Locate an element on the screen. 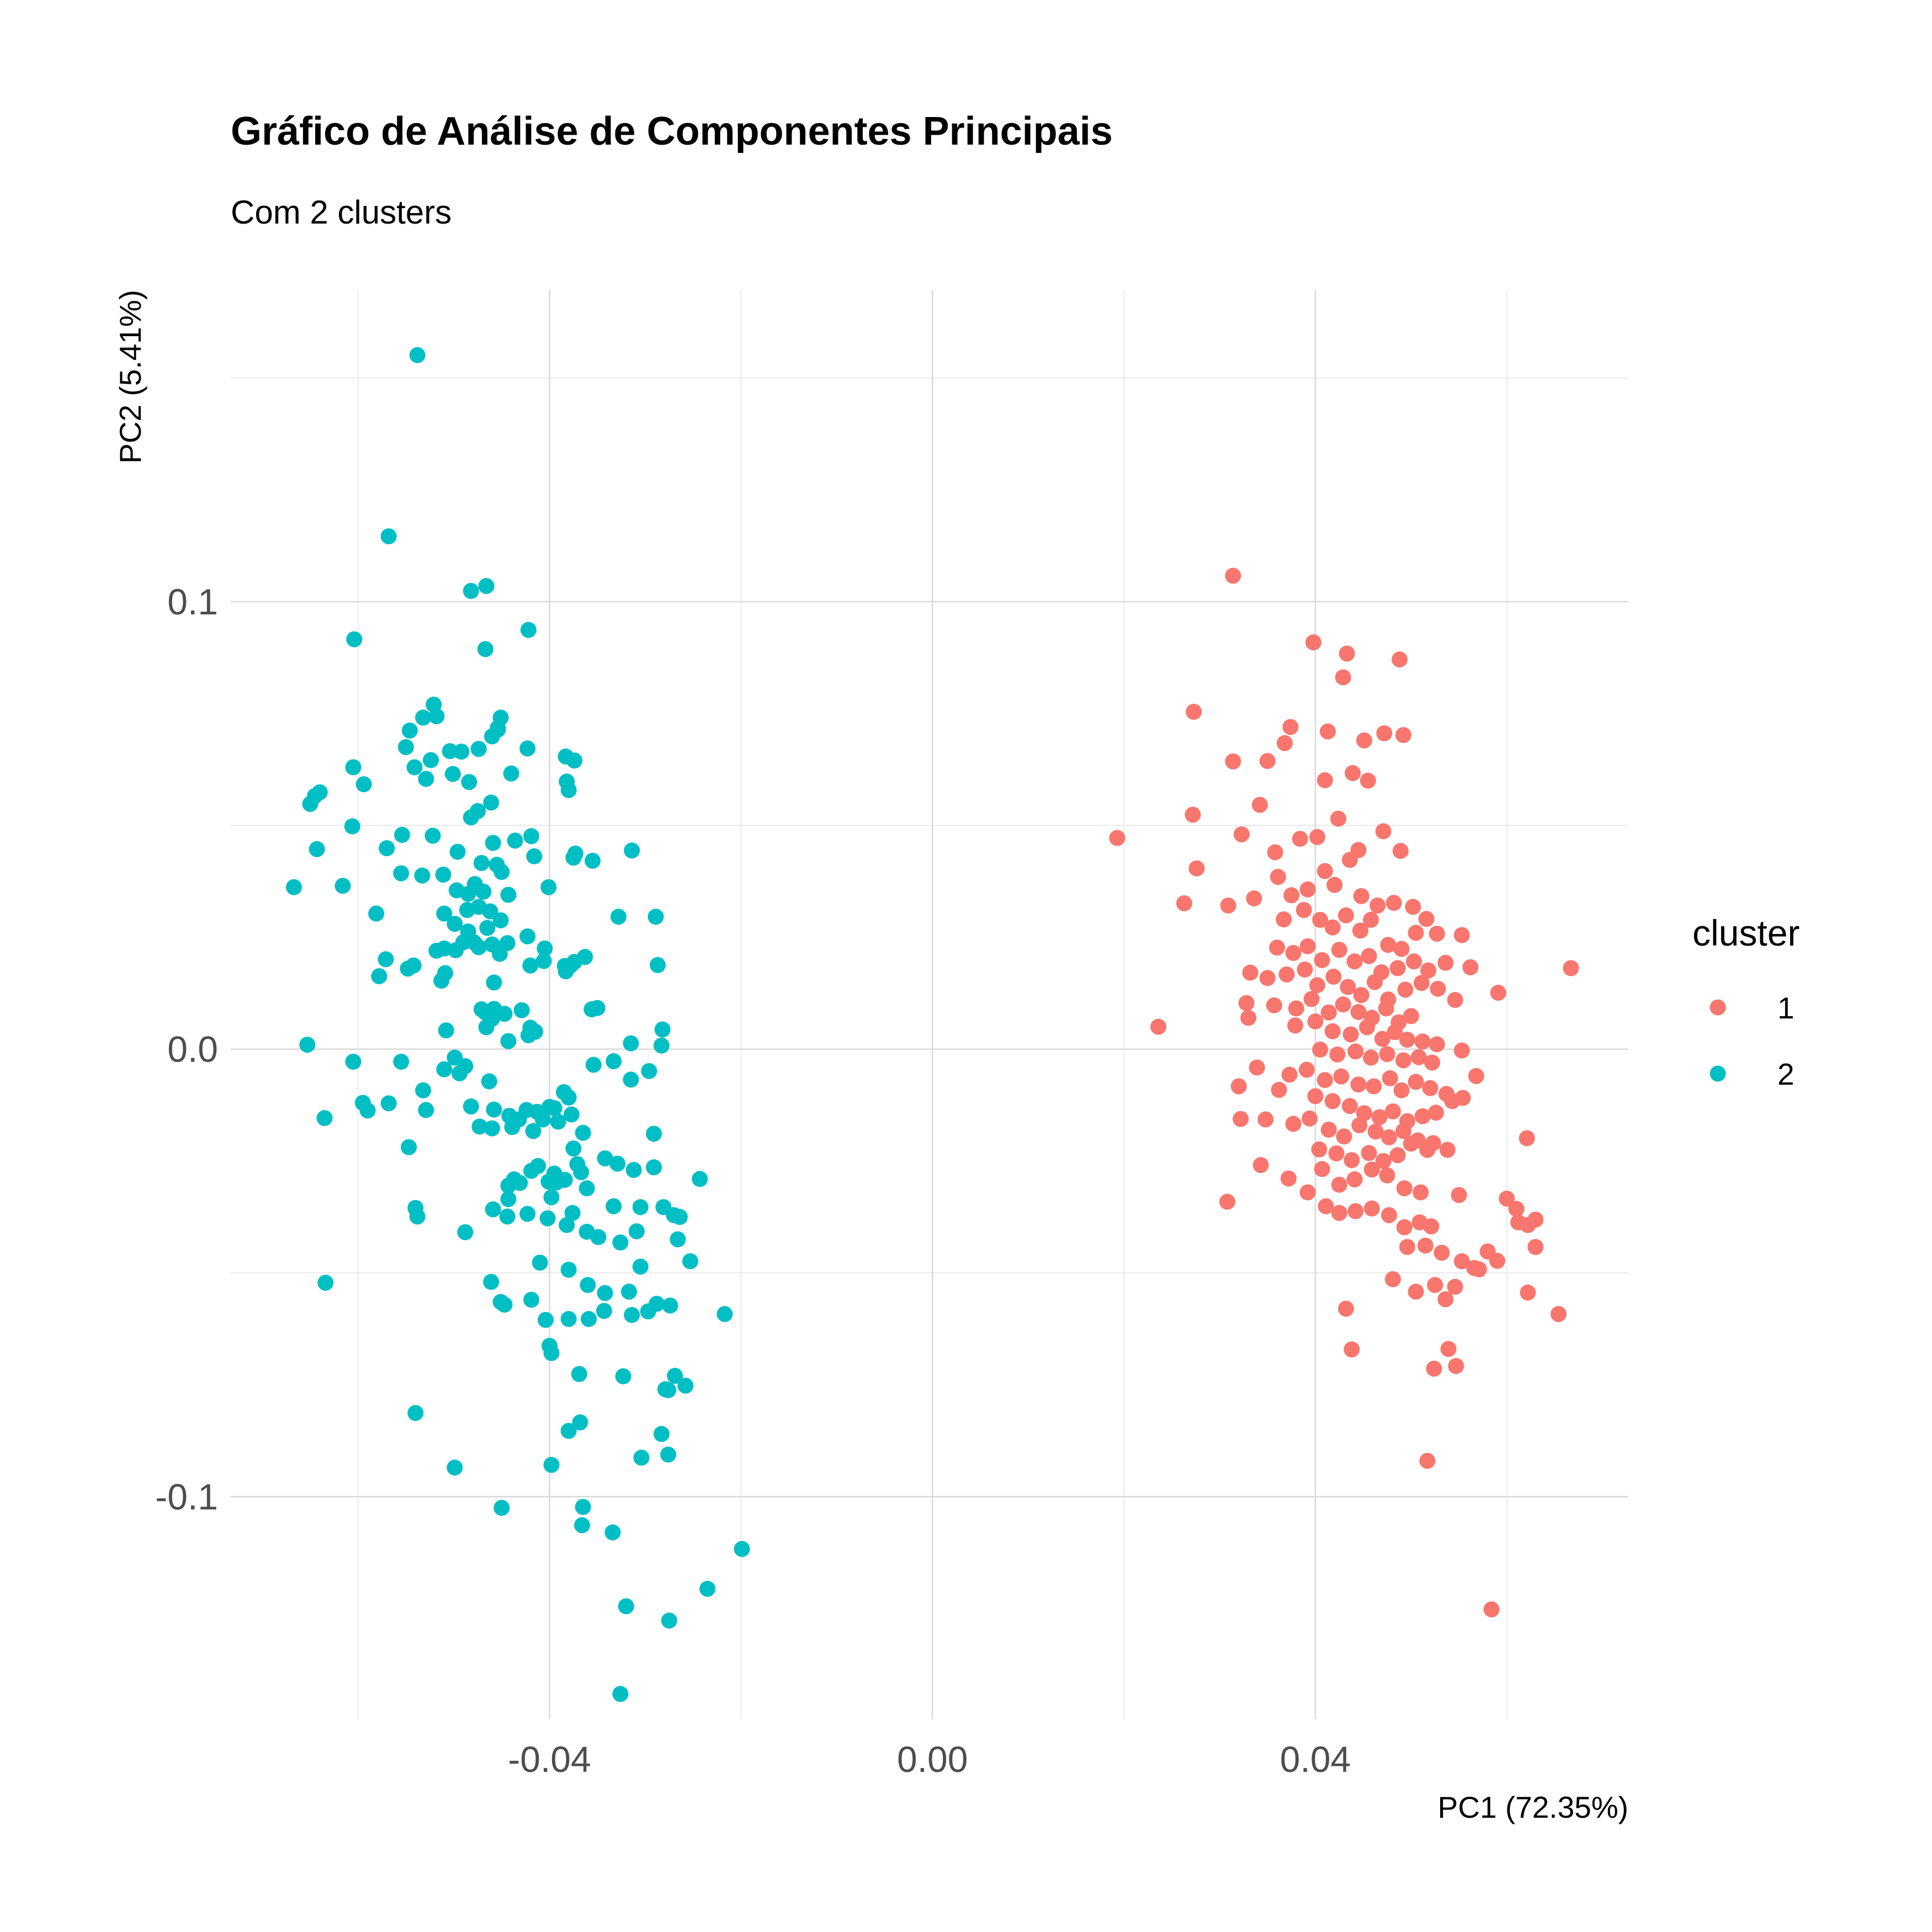  y-tick-label: 0.0 is located at coordinates (192, 1049).